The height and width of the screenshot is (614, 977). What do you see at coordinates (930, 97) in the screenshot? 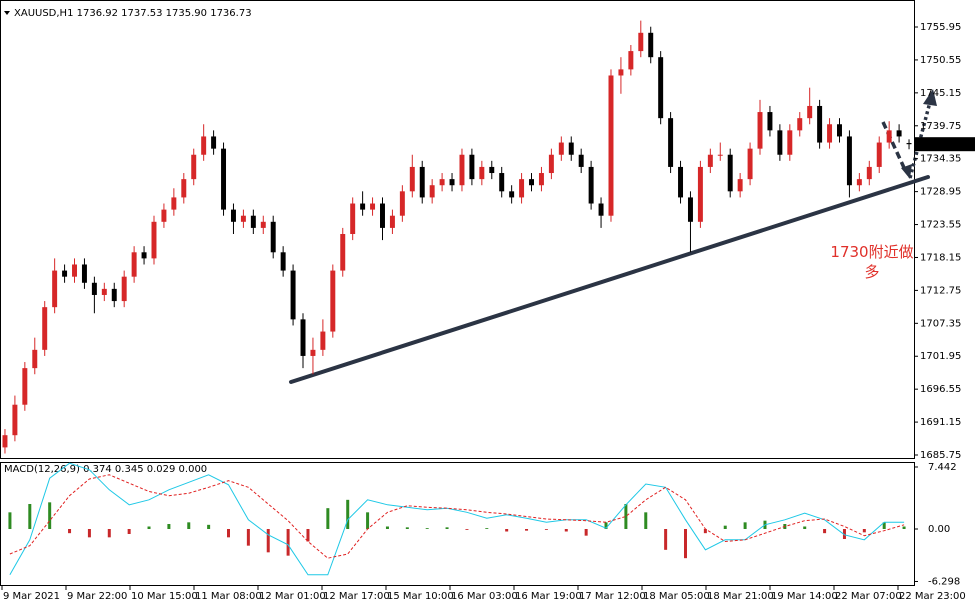
I see `arrow-head` at bounding box center [930, 97].